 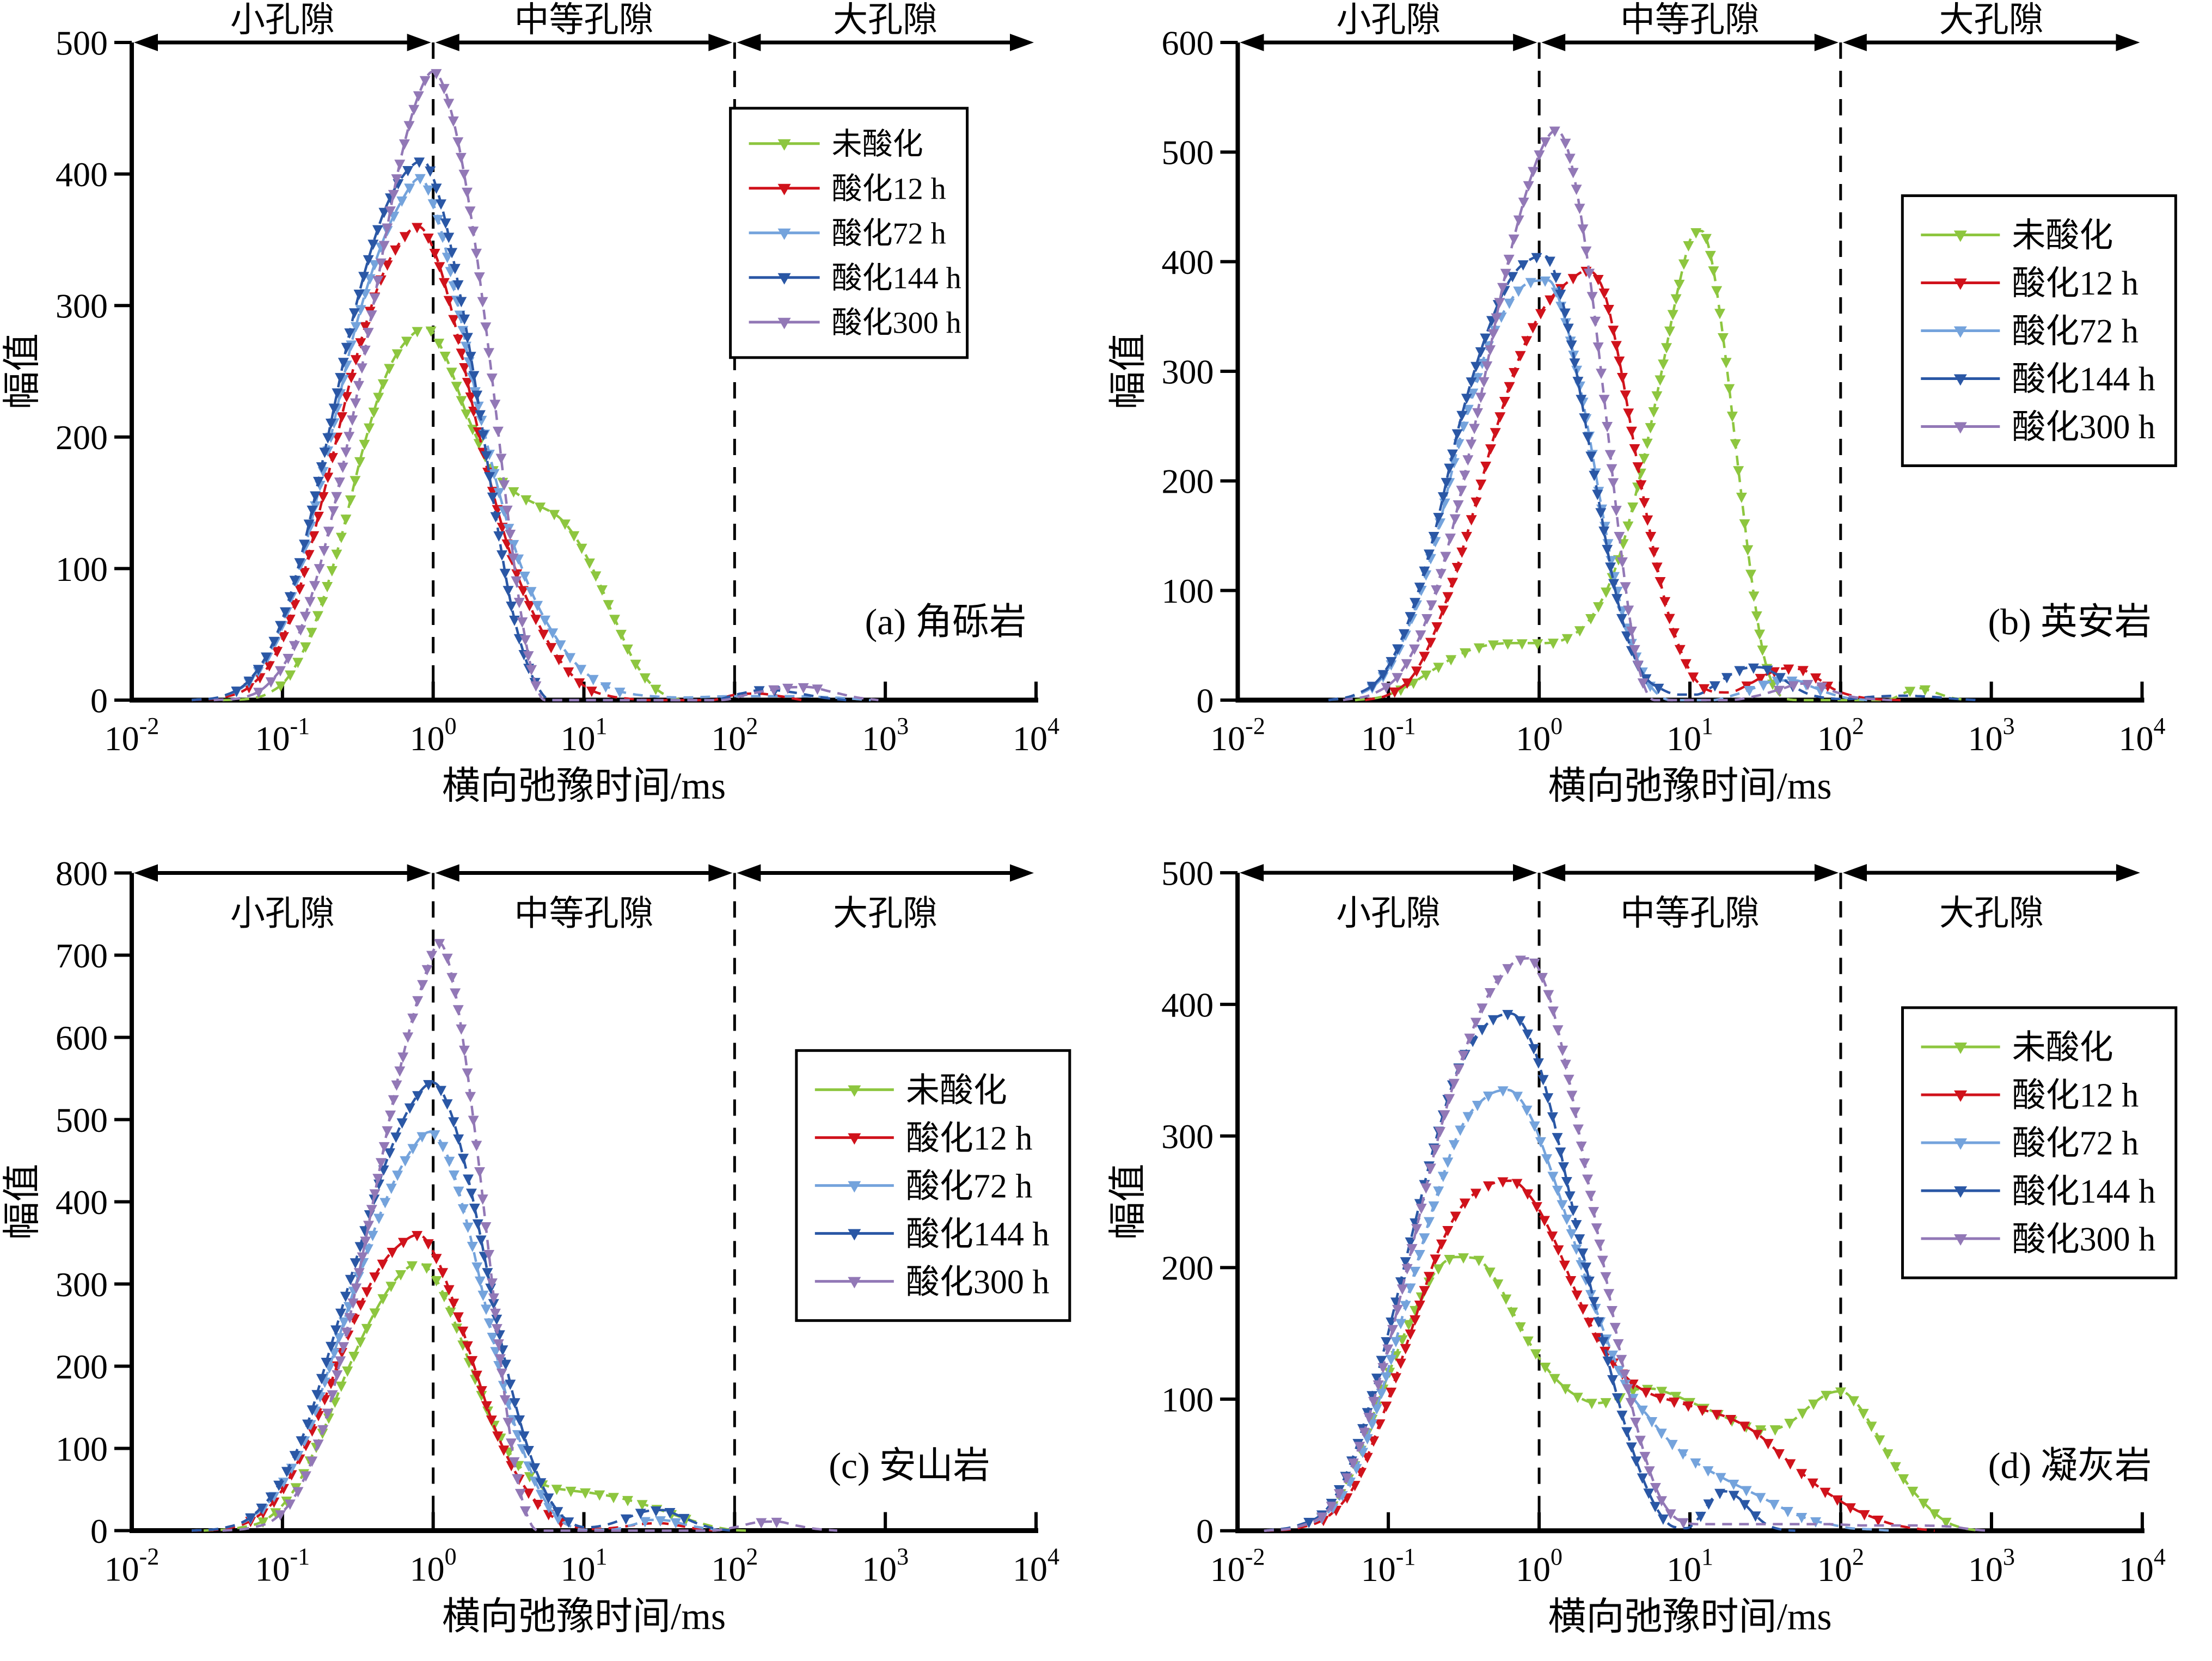 What do you see at coordinates (1840, 735) in the screenshot?
I see `x-tick-label: 10²` at bounding box center [1840, 735].